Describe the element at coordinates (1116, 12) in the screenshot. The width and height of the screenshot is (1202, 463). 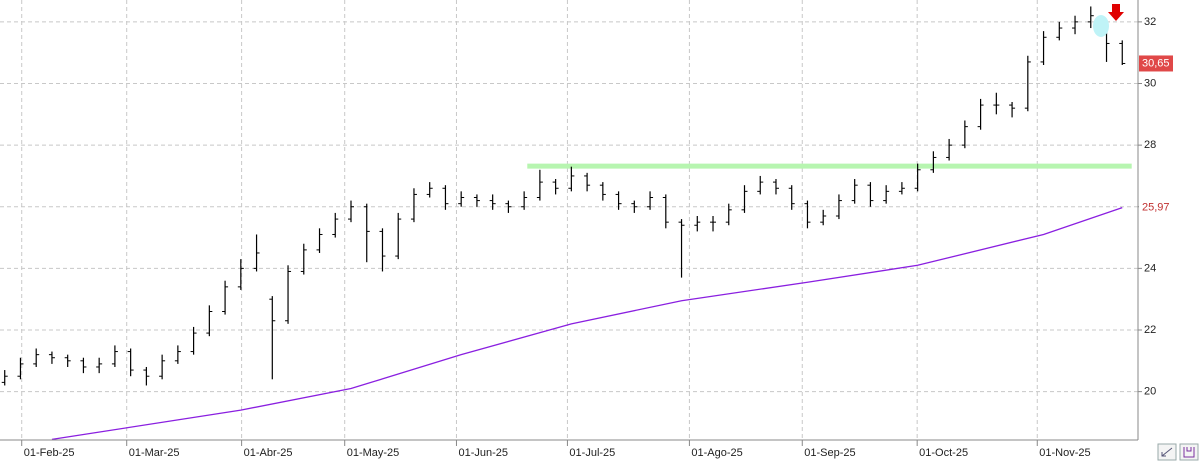
I see `signal-arrow` at that location.